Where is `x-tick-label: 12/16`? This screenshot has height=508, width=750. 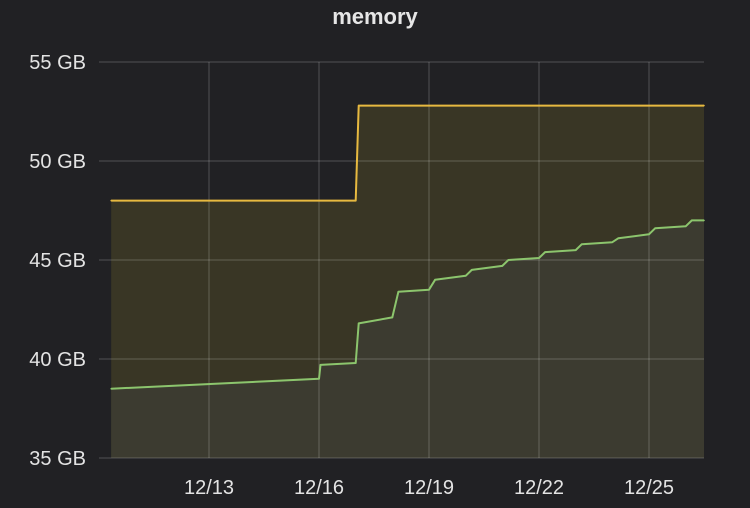
x-tick-label: 12/16 is located at coordinates (319, 488).